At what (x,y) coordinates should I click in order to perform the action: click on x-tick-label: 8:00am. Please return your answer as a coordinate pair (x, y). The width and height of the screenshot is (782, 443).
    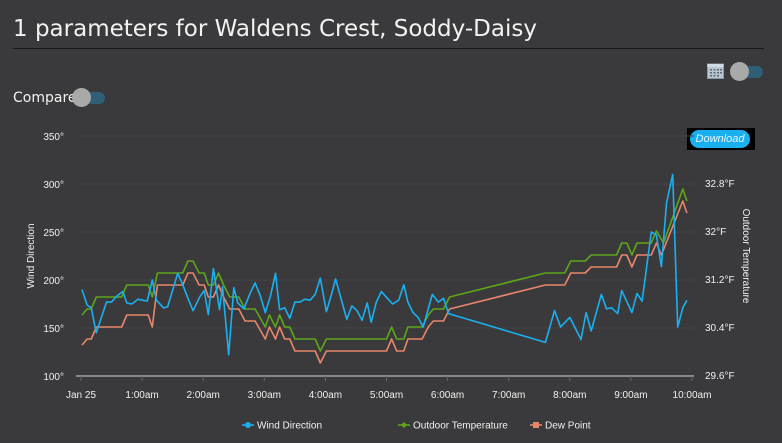
    Looking at the image, I should click on (569, 395).